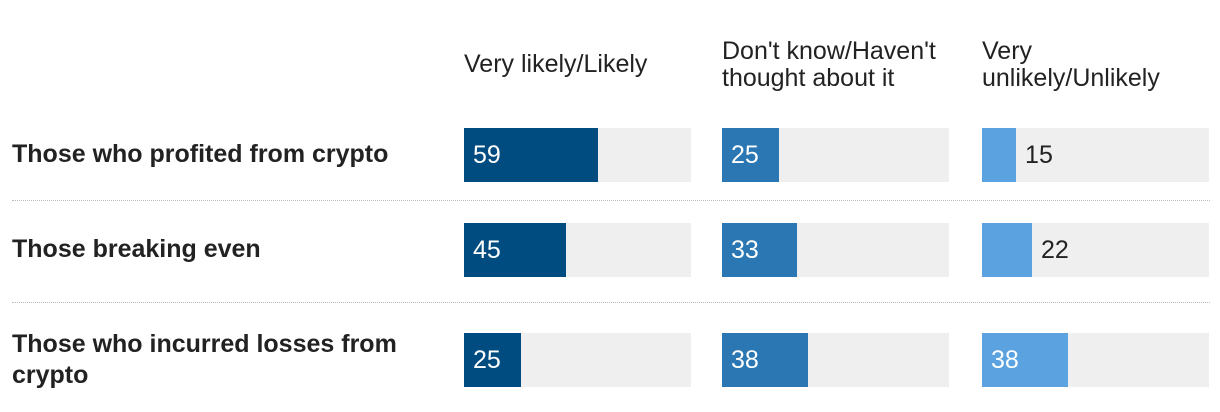 This screenshot has width=1220, height=412. Describe the element at coordinates (487, 154) in the screenshot. I see `value-label: 59` at that location.